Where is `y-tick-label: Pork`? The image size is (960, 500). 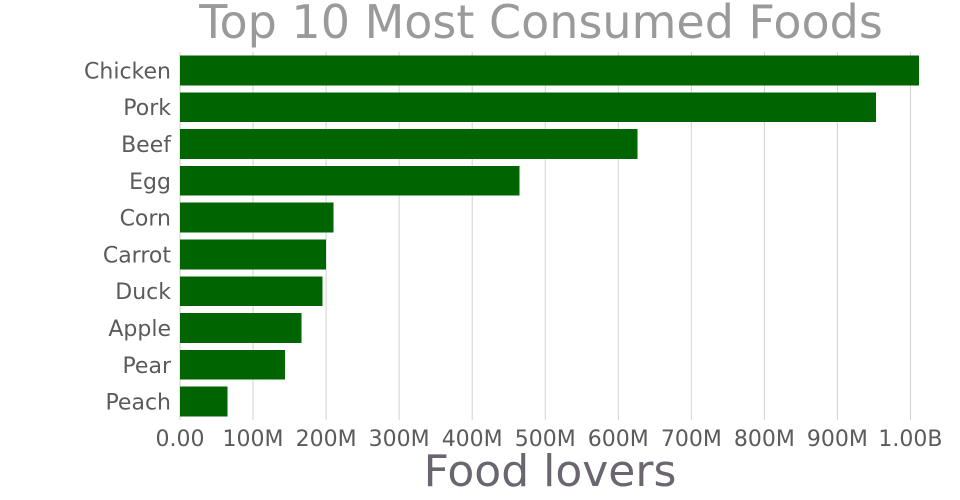 y-tick-label: Pork is located at coordinates (147, 108).